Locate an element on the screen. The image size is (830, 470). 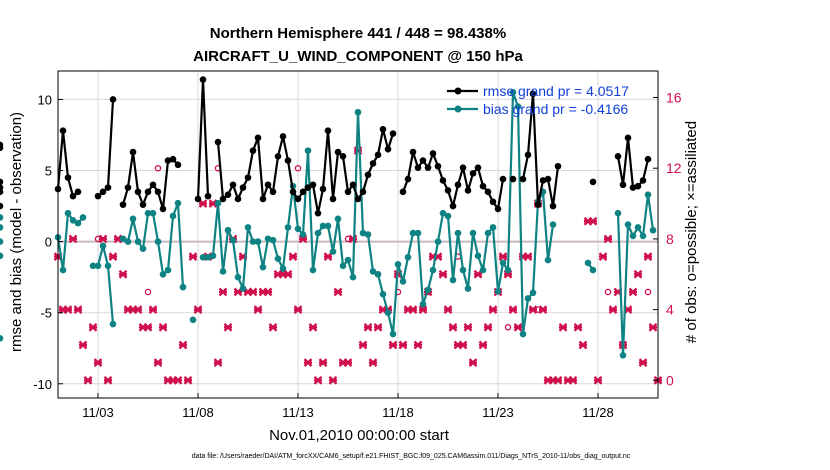
y-tick-label: 5 is located at coordinates (48, 171).